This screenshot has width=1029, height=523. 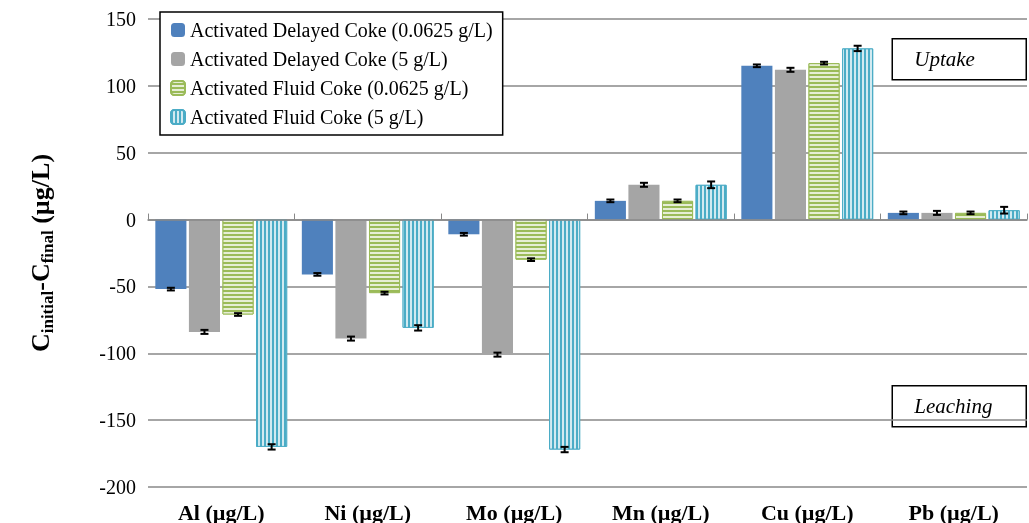 I want to click on annotation: Leaching, so click(x=953, y=406).